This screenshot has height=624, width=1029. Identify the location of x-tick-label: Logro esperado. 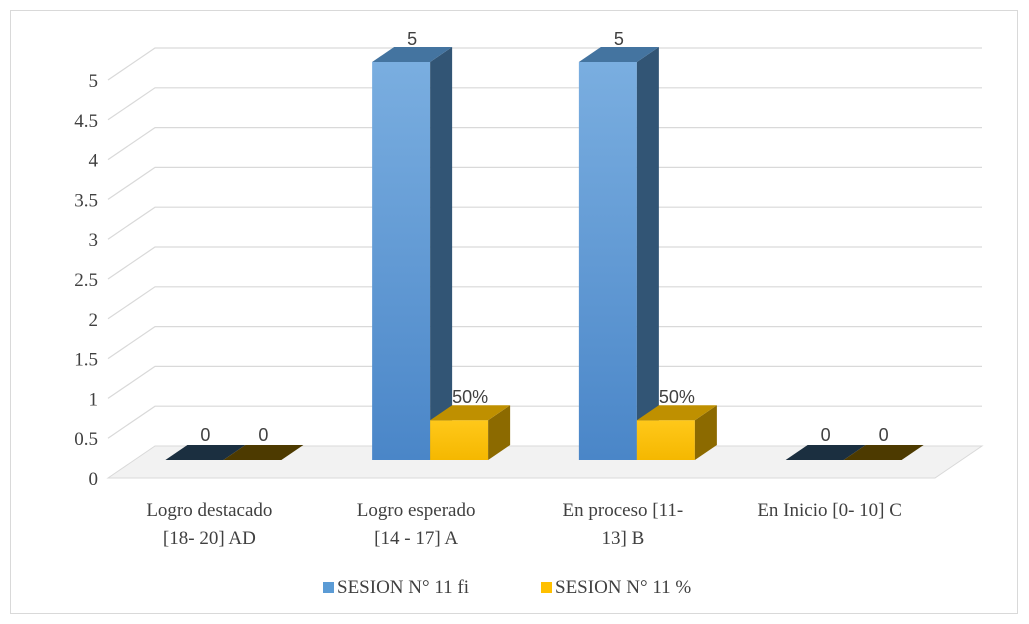
(416, 510).